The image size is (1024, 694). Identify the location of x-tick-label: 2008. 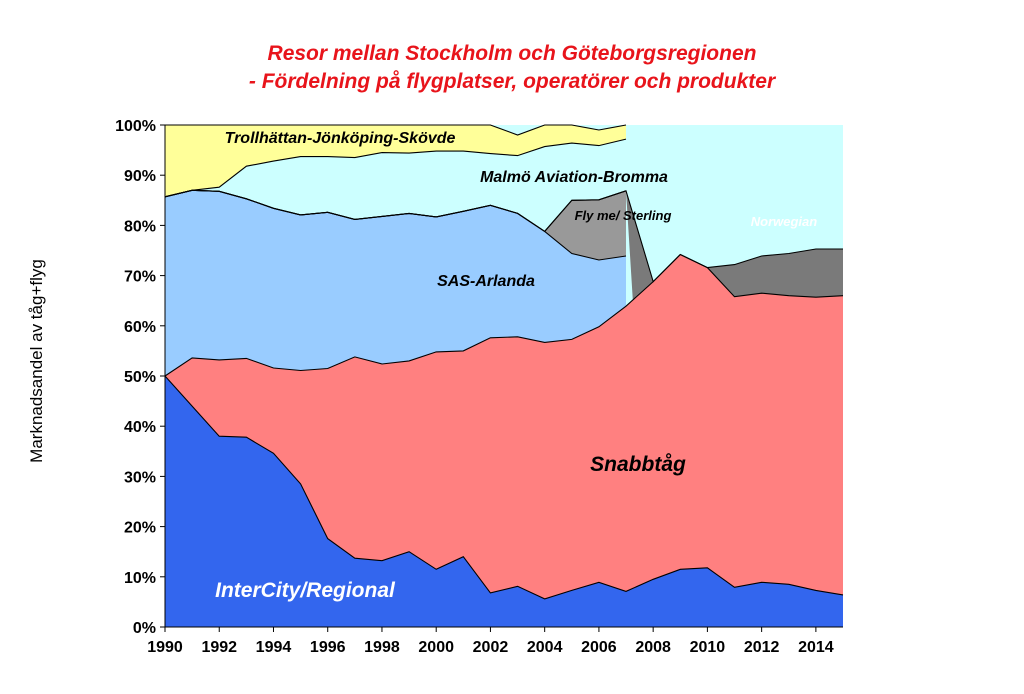
(653, 647).